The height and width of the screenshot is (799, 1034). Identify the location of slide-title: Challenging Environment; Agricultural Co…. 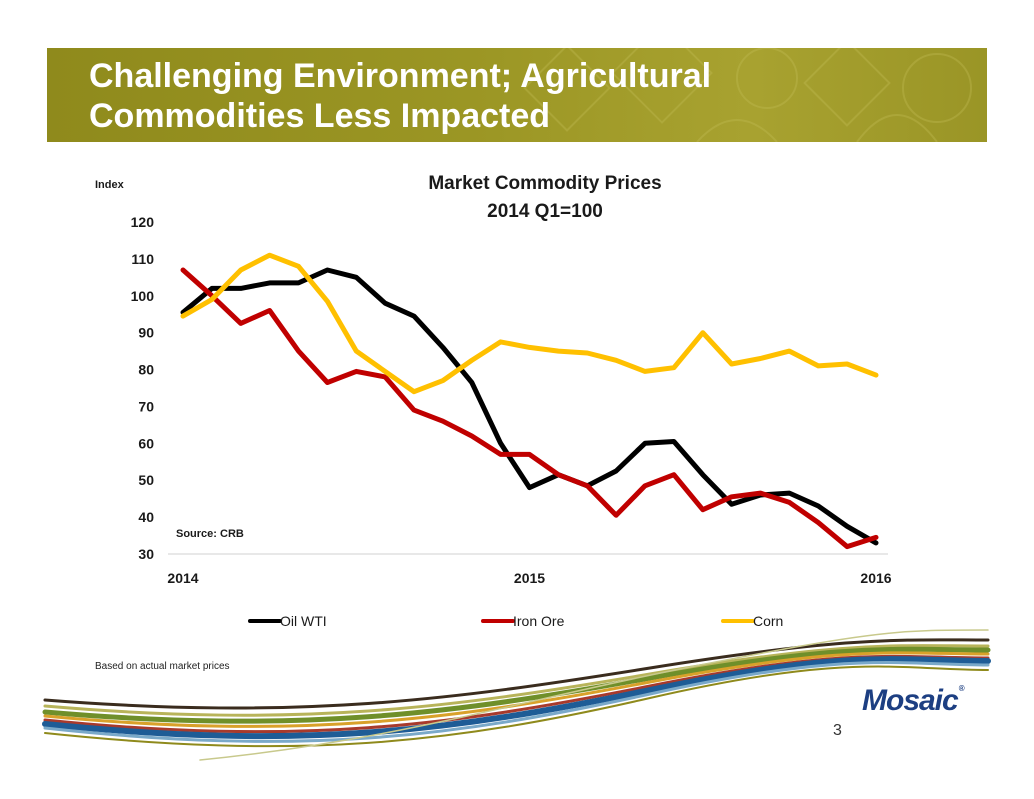
(400, 96).